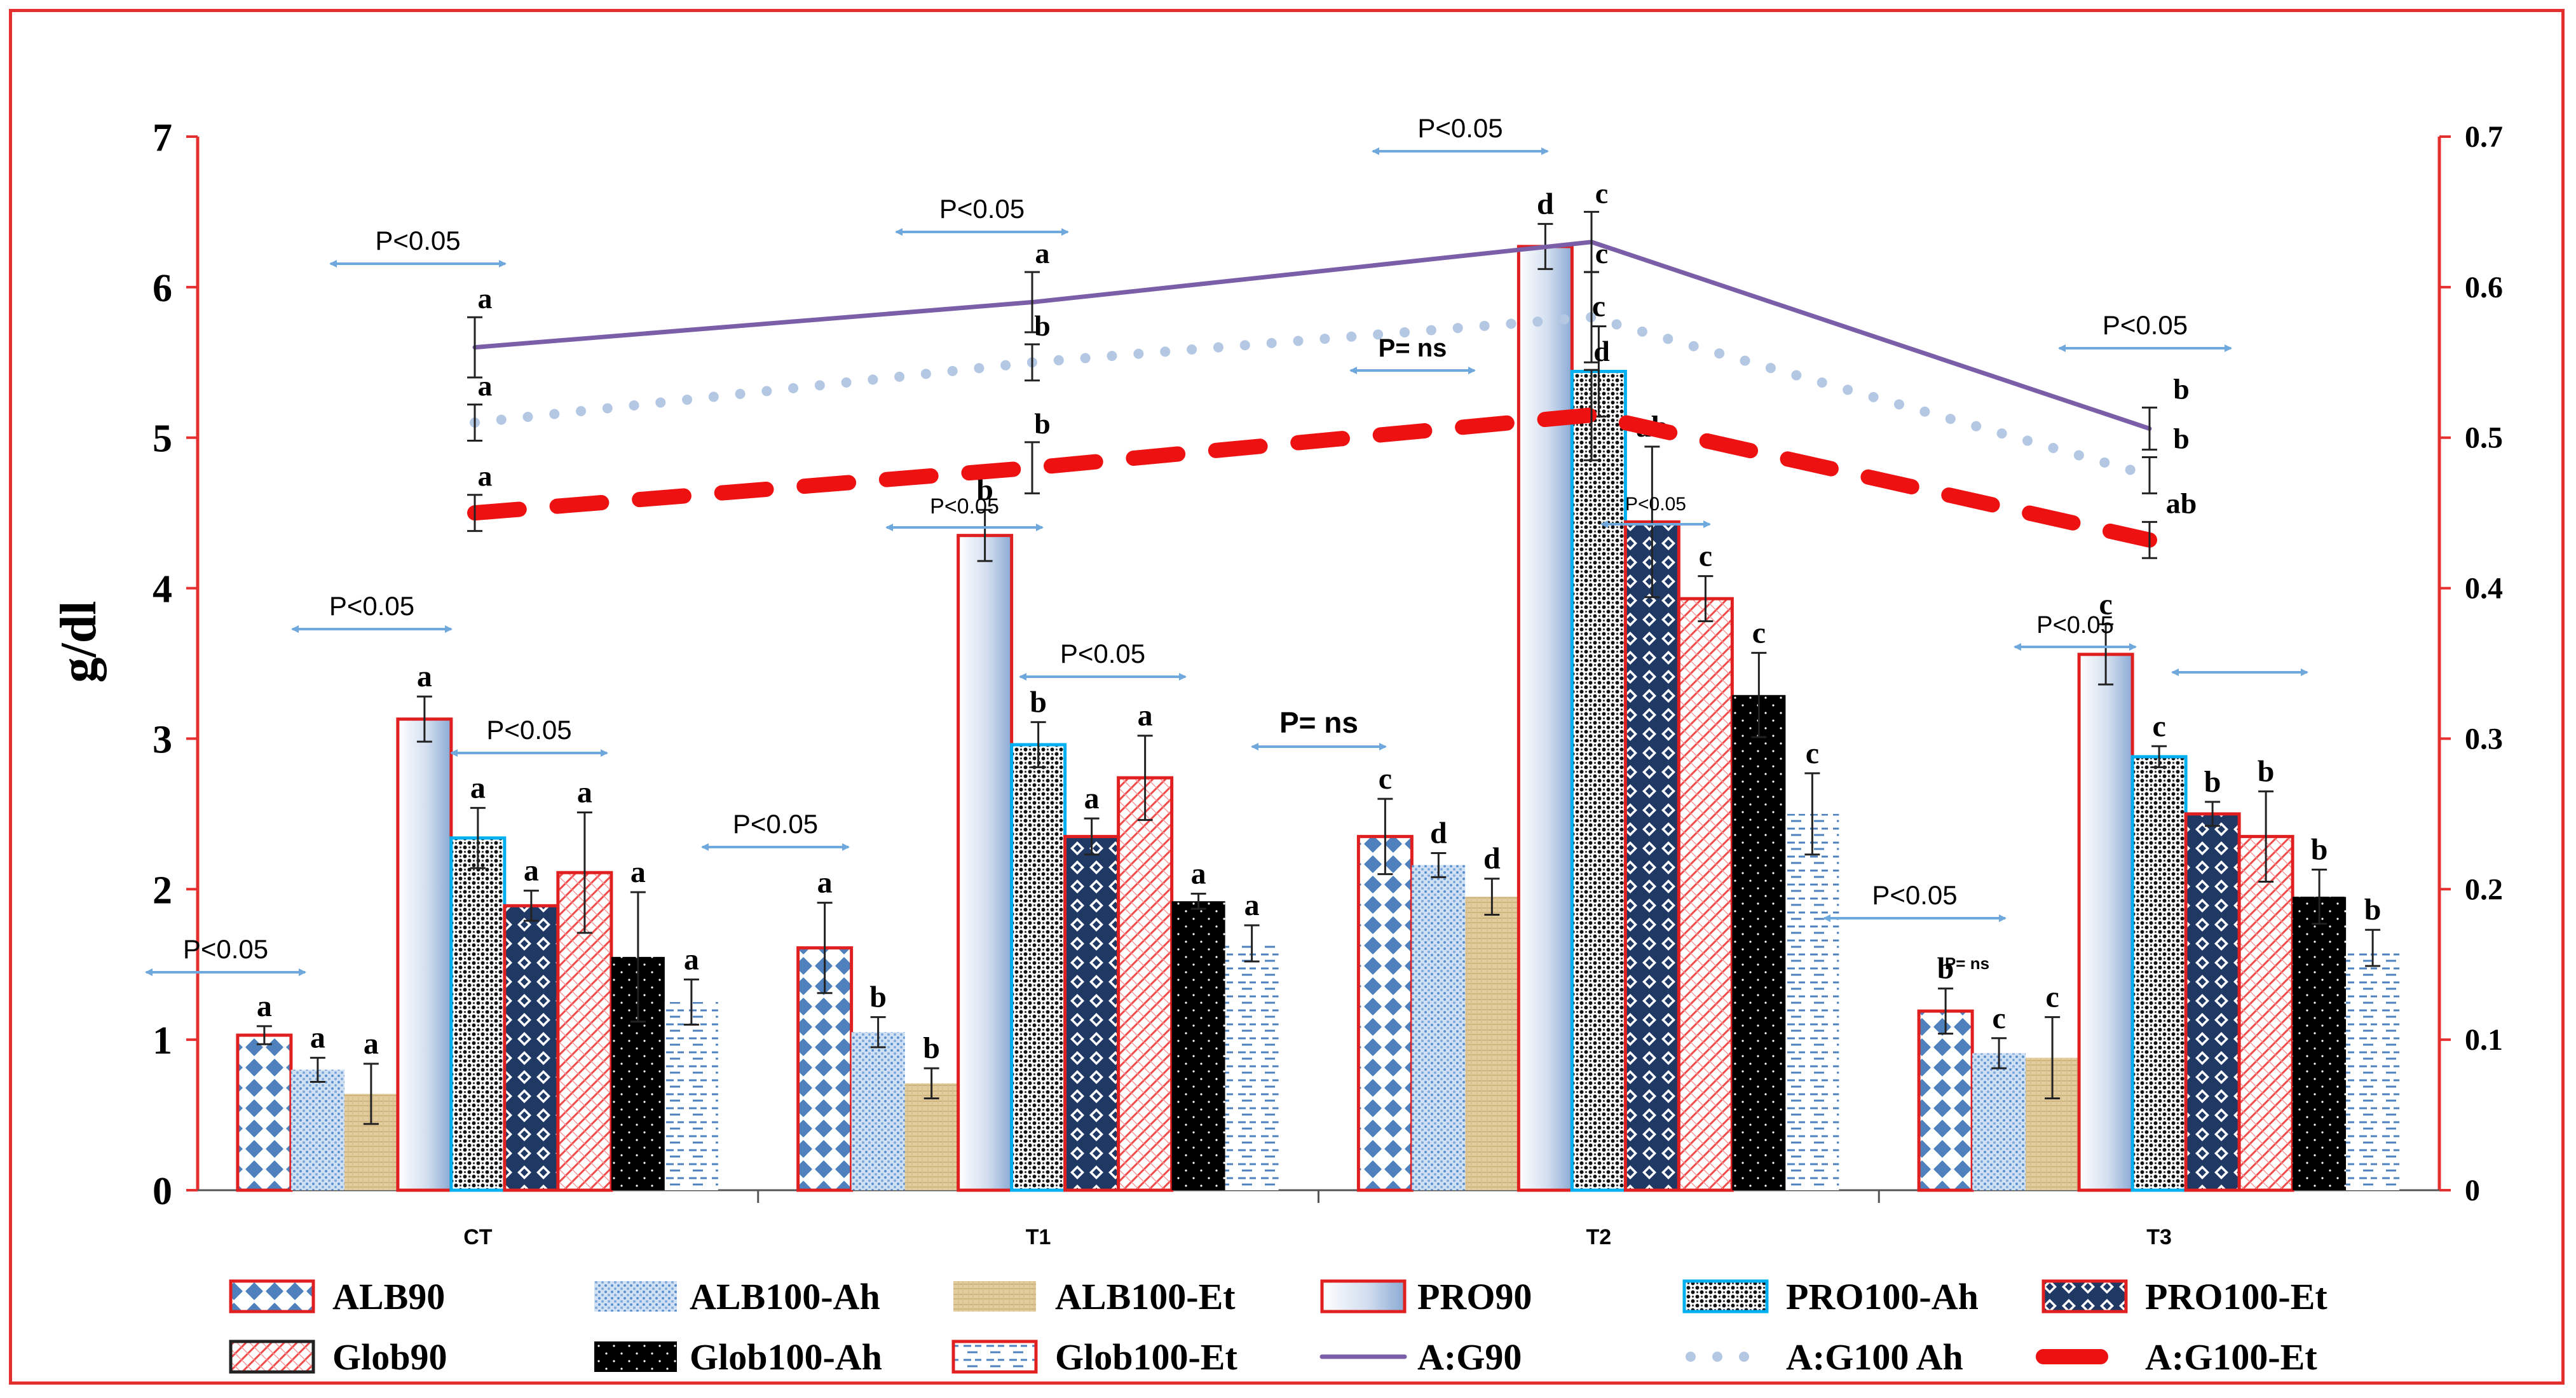 The height and width of the screenshot is (1398, 2576). What do you see at coordinates (1469, 1357) in the screenshot?
I see `legend-label: A:G90` at bounding box center [1469, 1357].